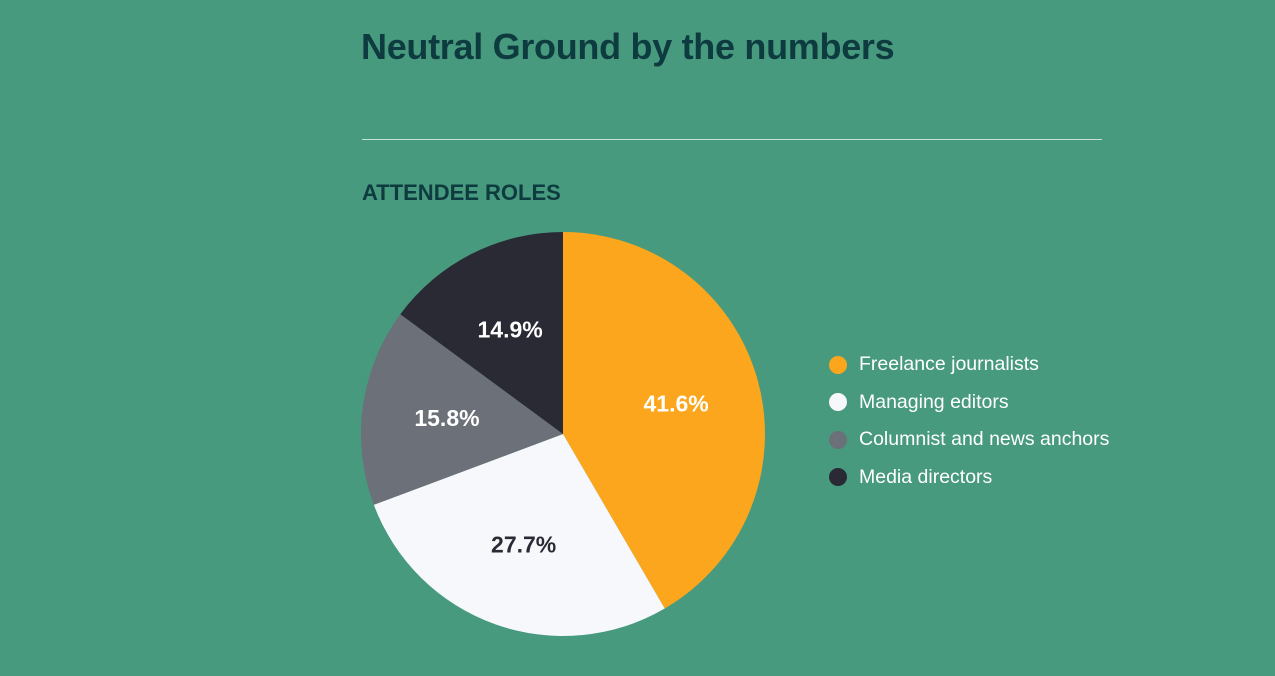  What do you see at coordinates (523, 544) in the screenshot?
I see `data-label-managing-editors: 27.7%` at bounding box center [523, 544].